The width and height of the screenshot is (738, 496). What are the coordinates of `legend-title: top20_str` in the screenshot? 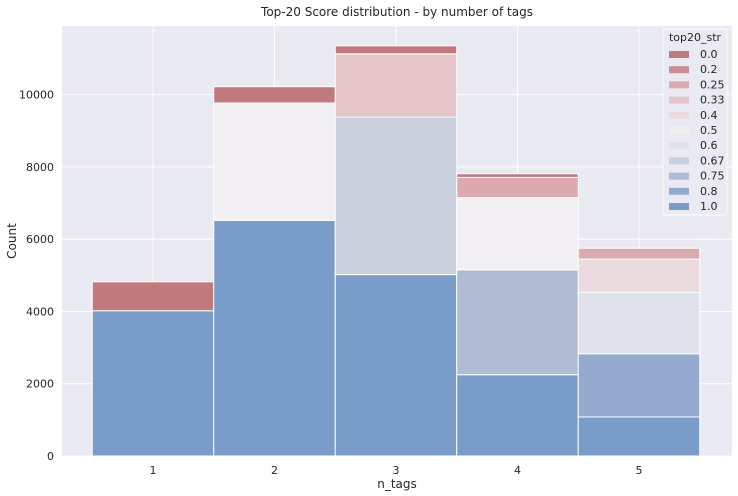 It's located at (695, 37).